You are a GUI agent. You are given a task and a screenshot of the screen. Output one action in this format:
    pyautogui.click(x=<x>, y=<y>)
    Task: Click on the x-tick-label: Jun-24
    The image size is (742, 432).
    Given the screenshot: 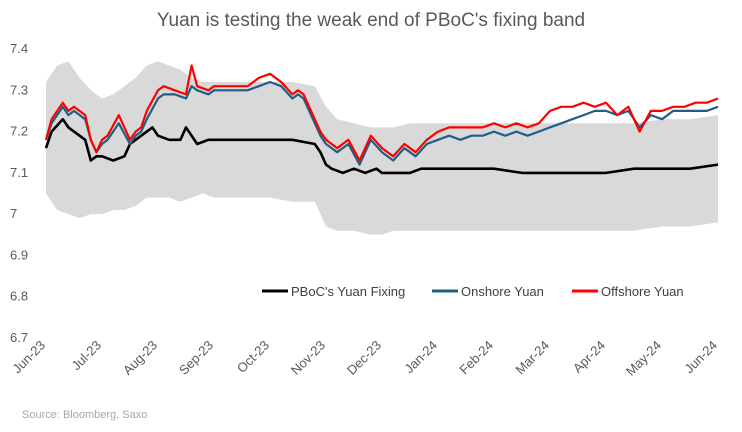 What is the action you would take?
    pyautogui.click(x=700, y=357)
    